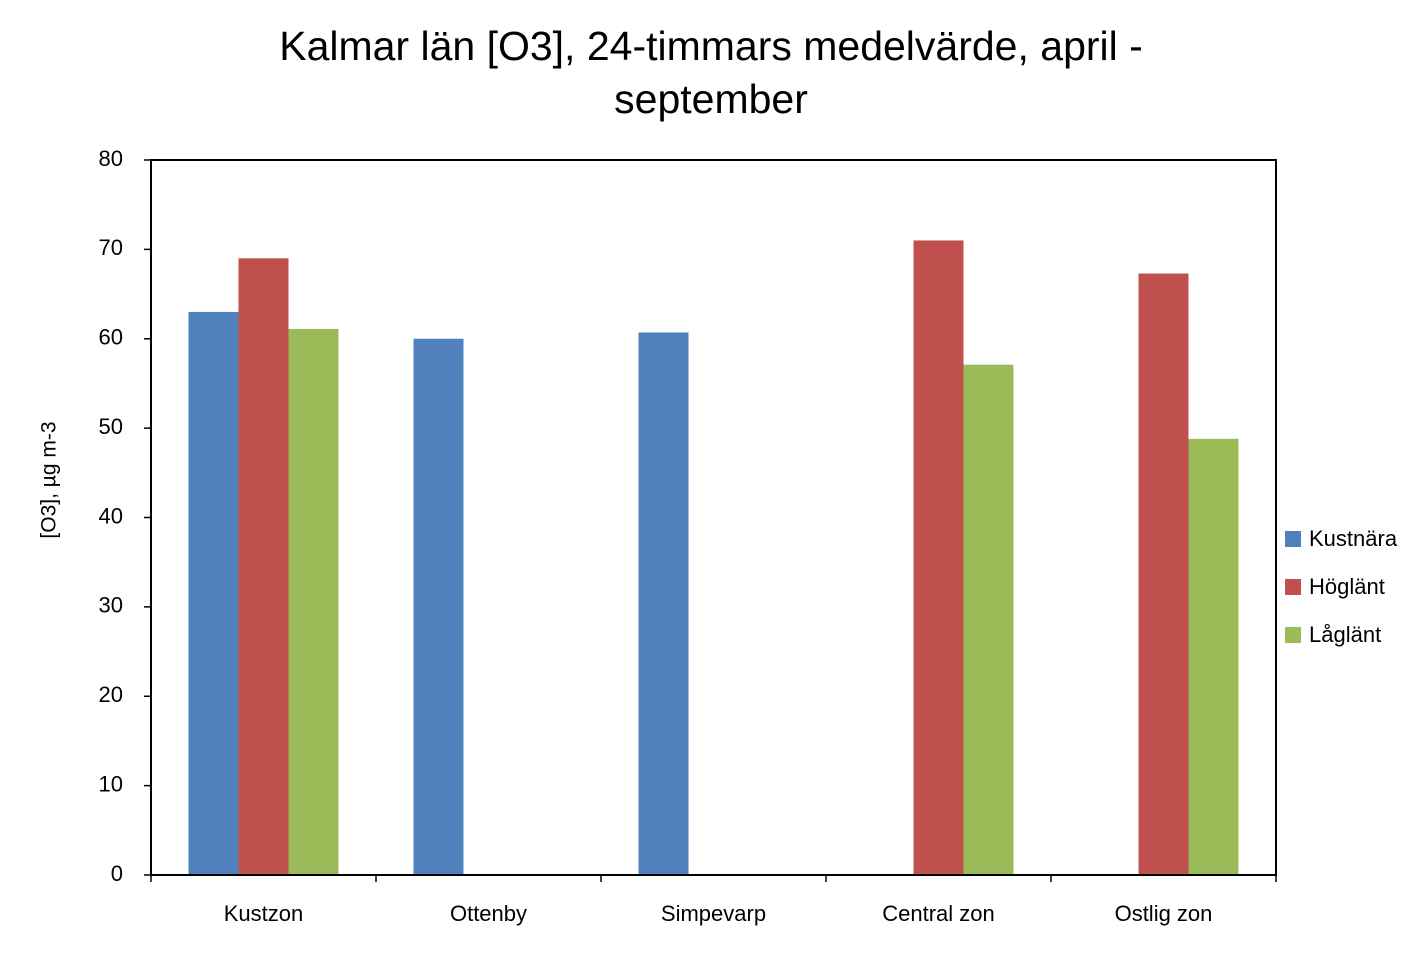  What do you see at coordinates (313, 601) in the screenshot?
I see `bar-Låglänt-Kustzon` at bounding box center [313, 601].